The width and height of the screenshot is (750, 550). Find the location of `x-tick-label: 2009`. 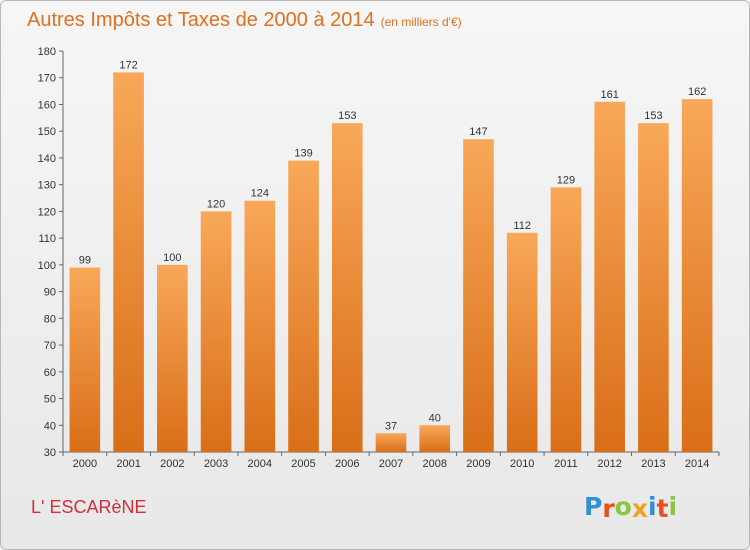

x-tick-label: 2009 is located at coordinates (478, 464).